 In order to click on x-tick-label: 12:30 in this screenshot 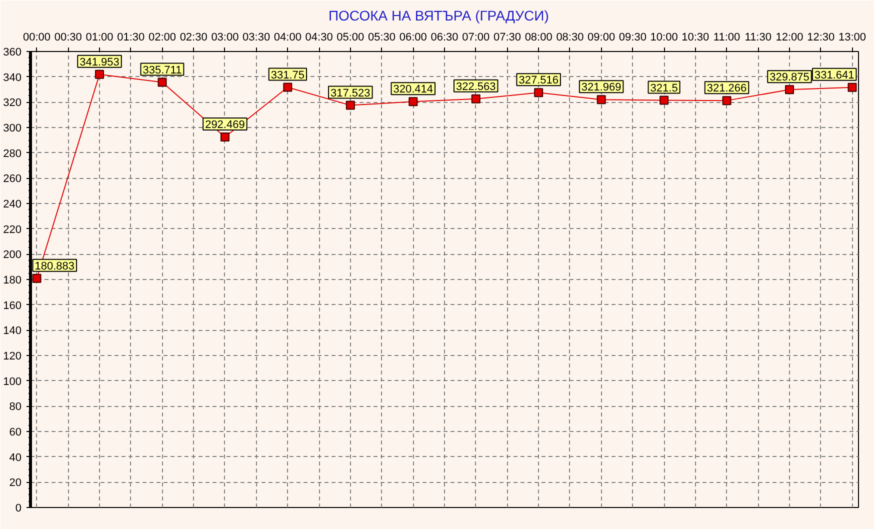, I will do `click(821, 38)`.